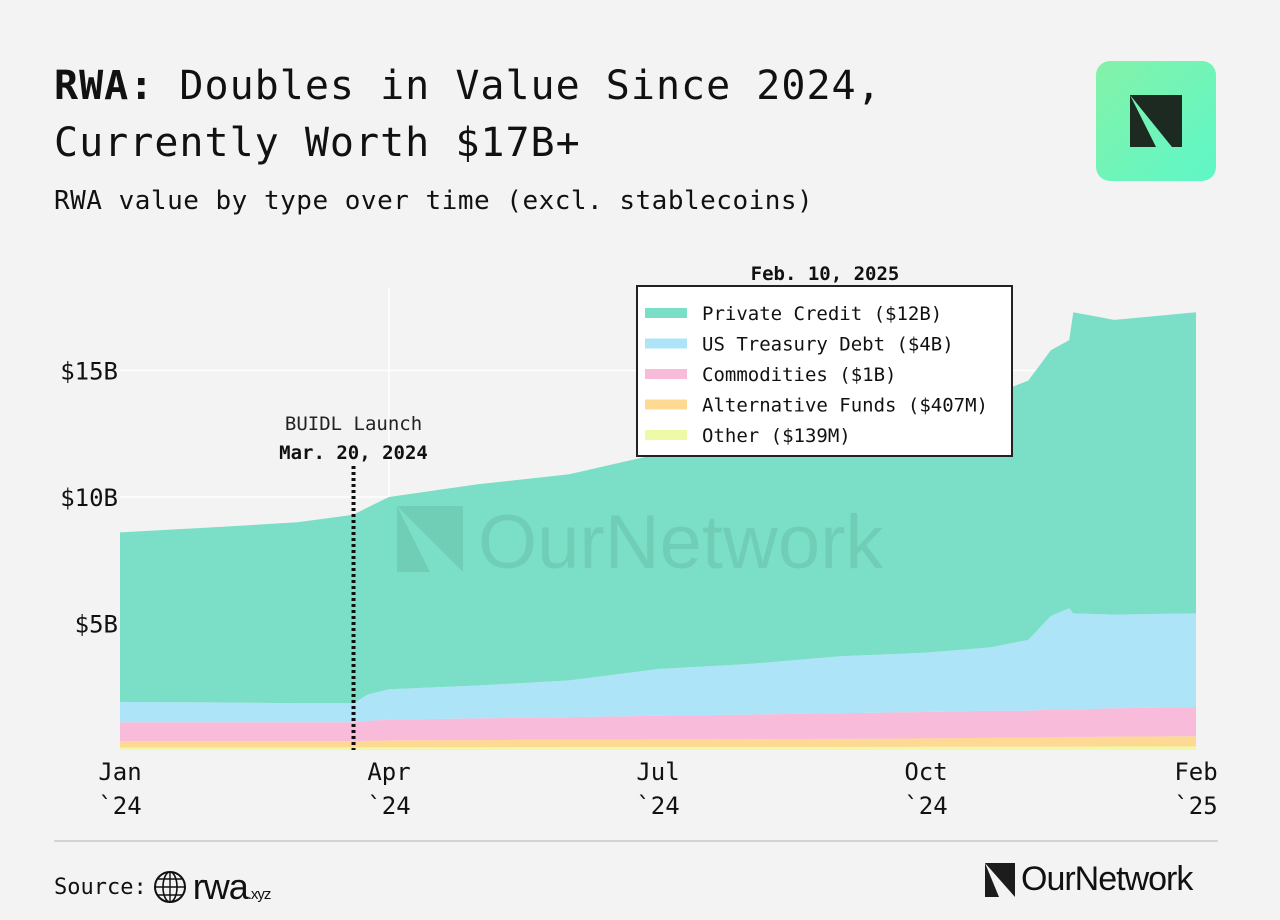 Image resolution: width=1280 pixels, height=920 pixels. Describe the element at coordinates (259, 894) in the screenshot. I see `rwa-suffix: .xyz` at that location.